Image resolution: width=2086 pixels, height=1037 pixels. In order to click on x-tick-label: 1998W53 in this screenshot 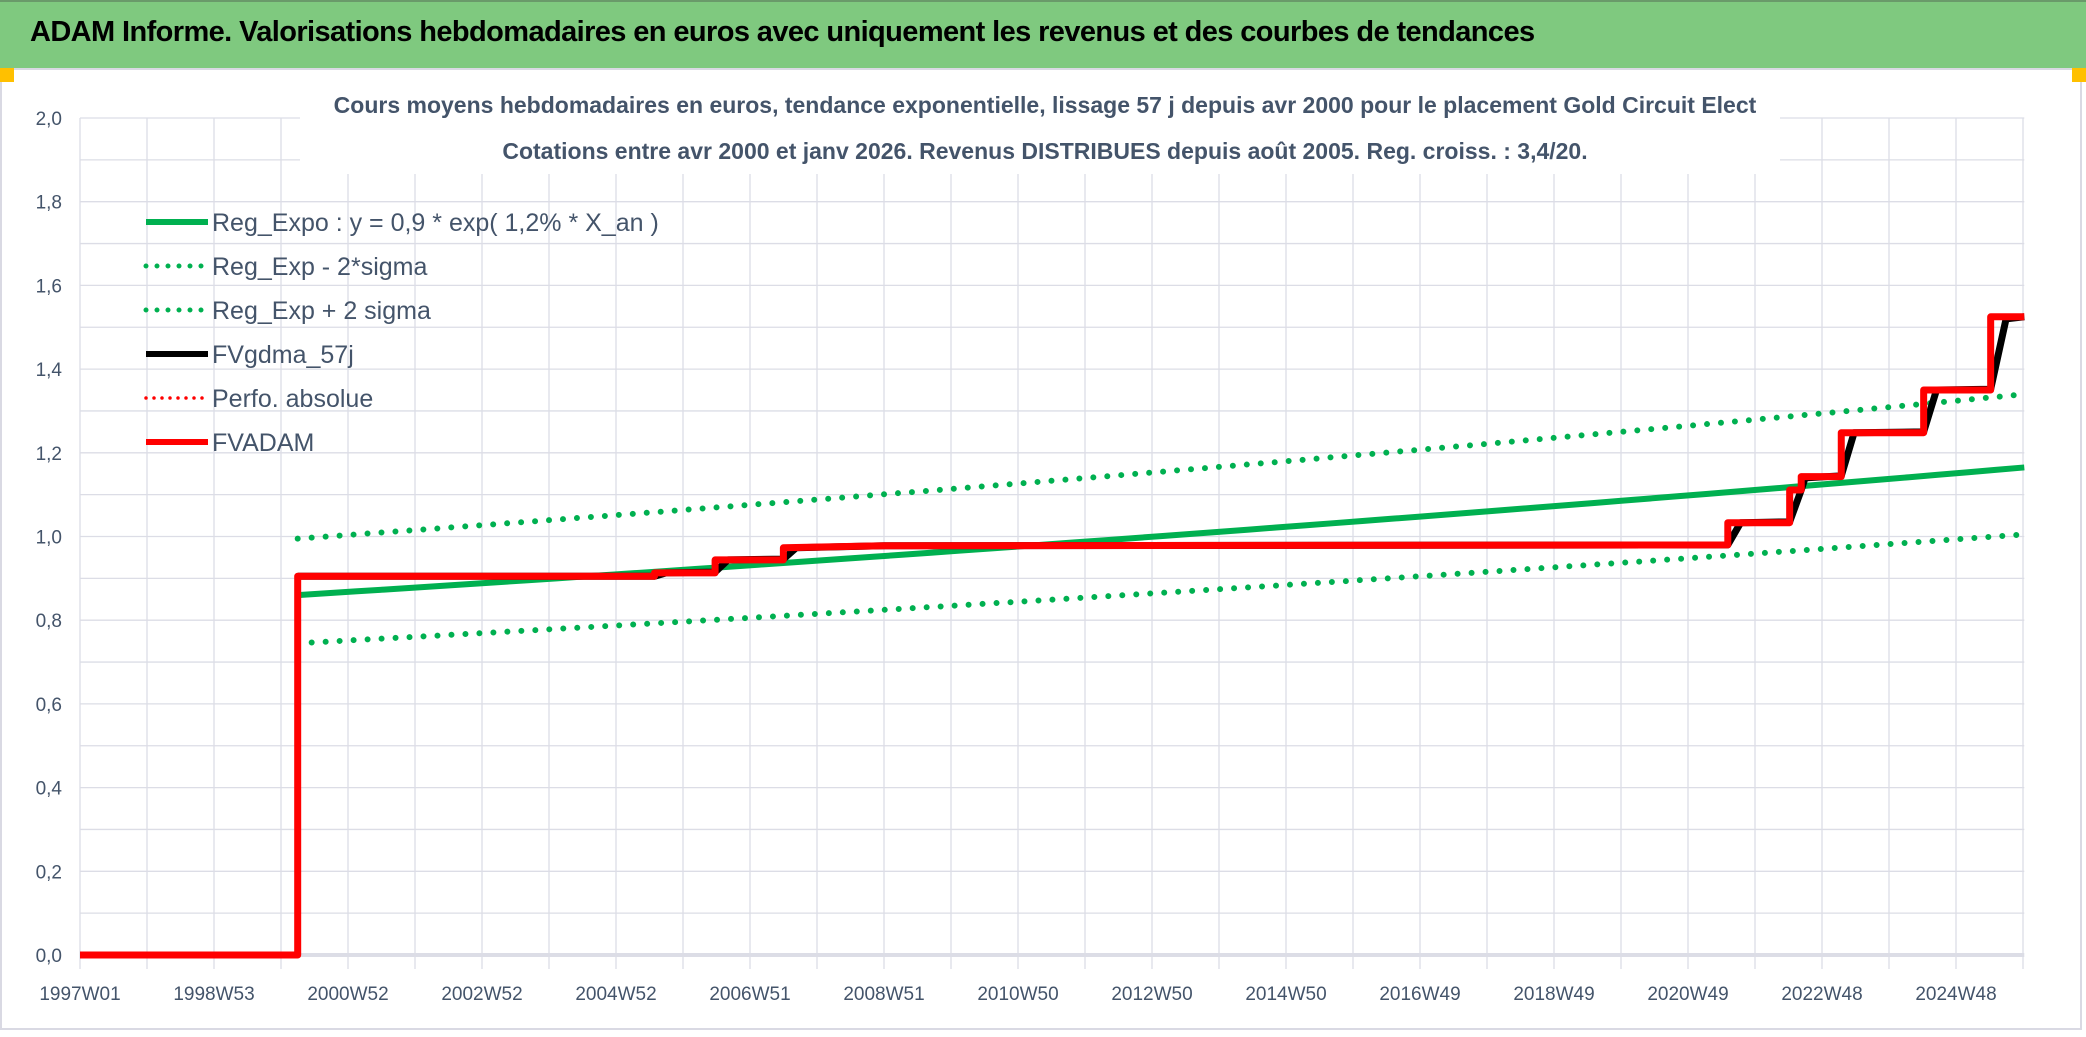, I will do `click(213, 994)`.